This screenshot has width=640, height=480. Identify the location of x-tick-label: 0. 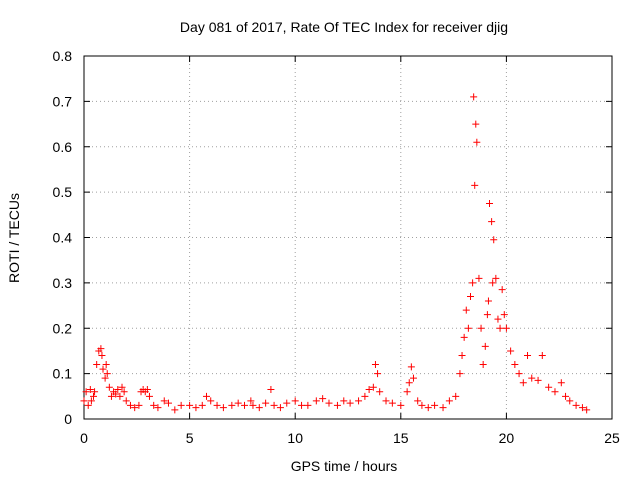
(84, 438).